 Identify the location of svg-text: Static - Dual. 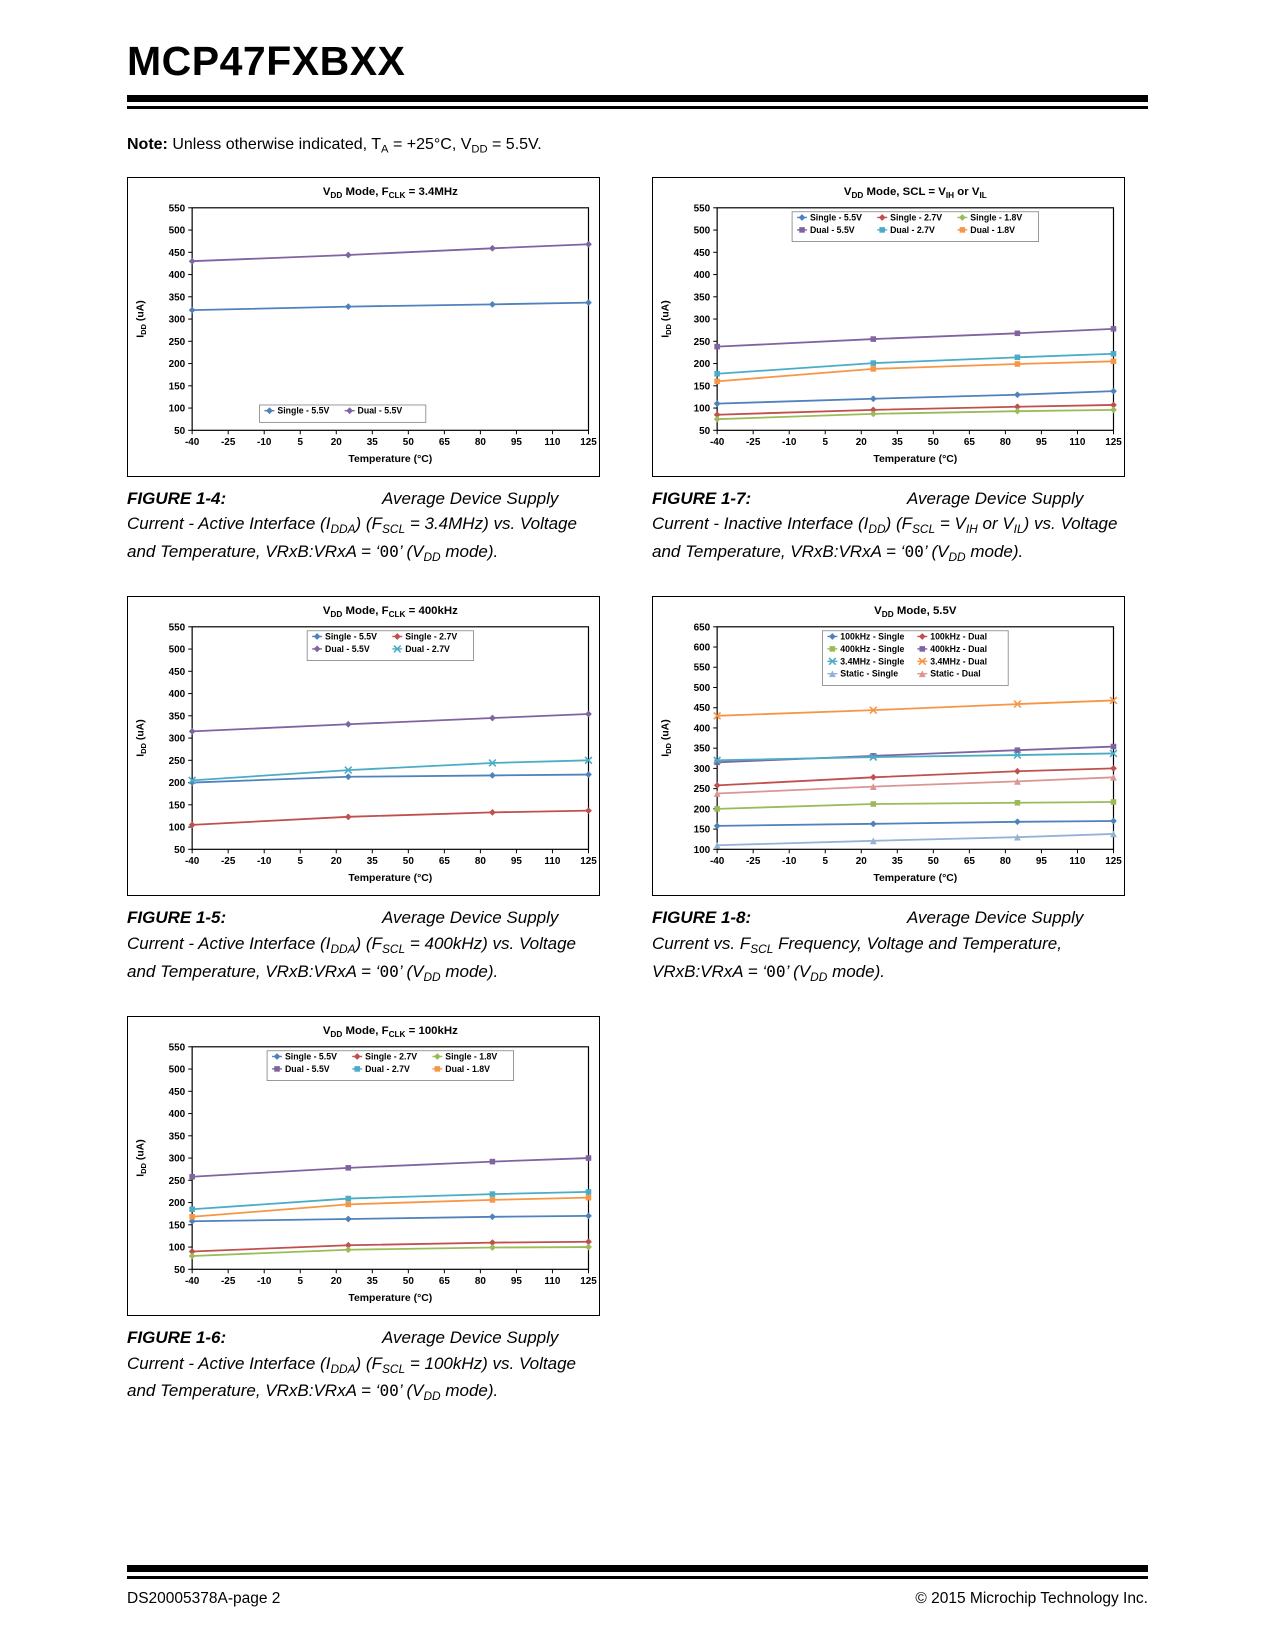
(955, 674).